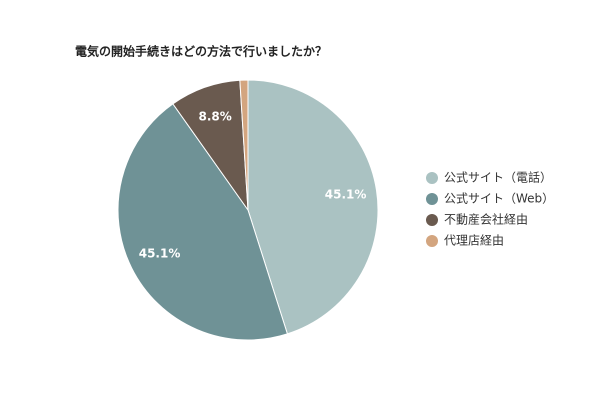  I want to click on value-label: 8.8%, so click(214, 116).